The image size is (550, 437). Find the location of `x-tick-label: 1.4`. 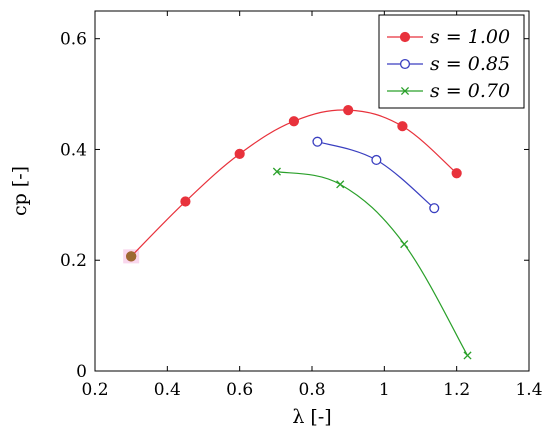

x-tick-label: 1.4 is located at coordinates (528, 390).